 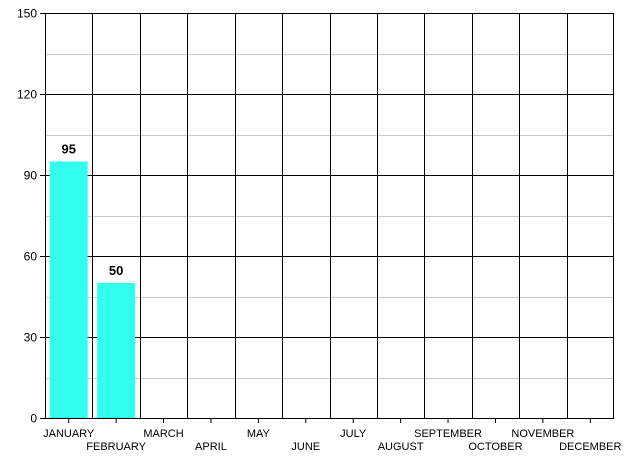 I want to click on x-tick-label-october: OCTOBER, so click(x=495, y=447).